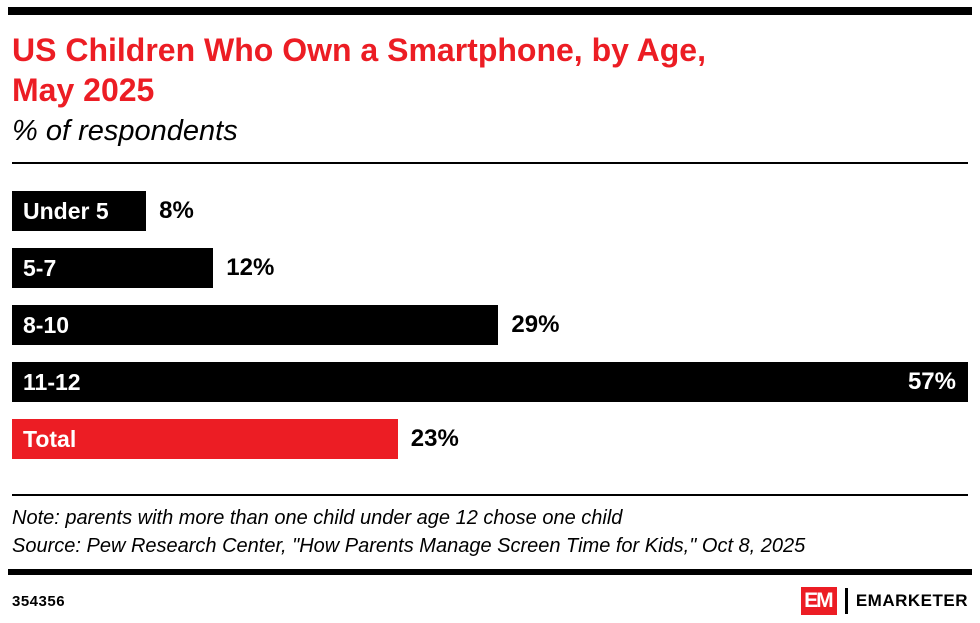 The height and width of the screenshot is (623, 980). Describe the element at coordinates (846, 601) in the screenshot. I see `logo-divider` at that location.